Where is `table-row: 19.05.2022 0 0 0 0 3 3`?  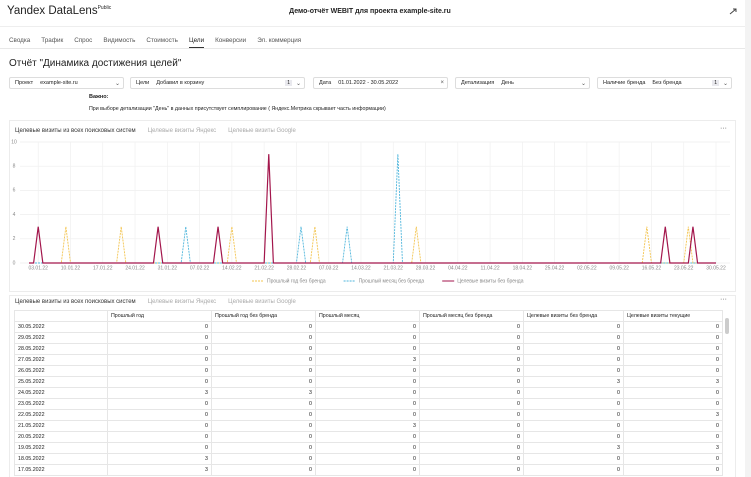
table-row: 19.05.2022 0 0 0 0 3 3 is located at coordinates (368, 448).